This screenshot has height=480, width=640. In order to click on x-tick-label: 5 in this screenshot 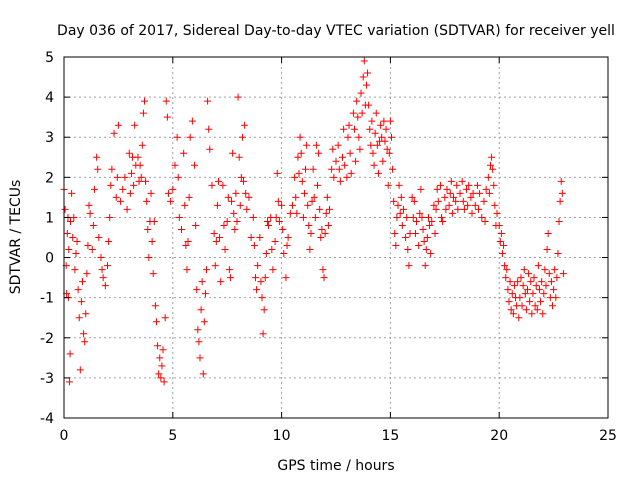, I will do `click(172, 436)`.